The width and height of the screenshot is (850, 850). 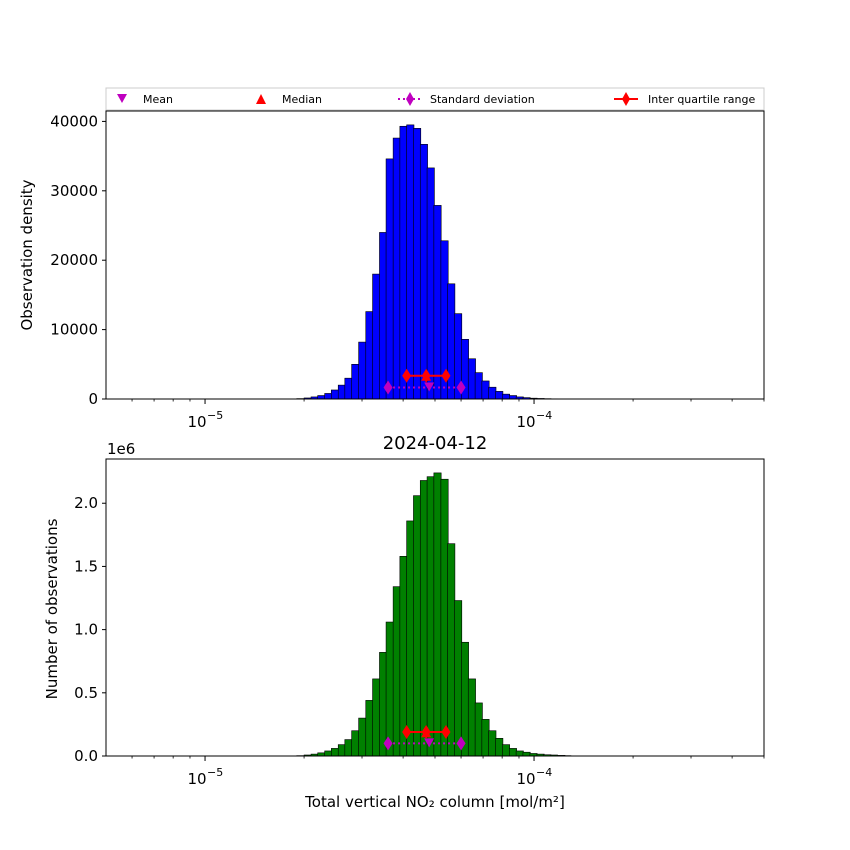 I want to click on top-median-marker, so click(x=426, y=376).